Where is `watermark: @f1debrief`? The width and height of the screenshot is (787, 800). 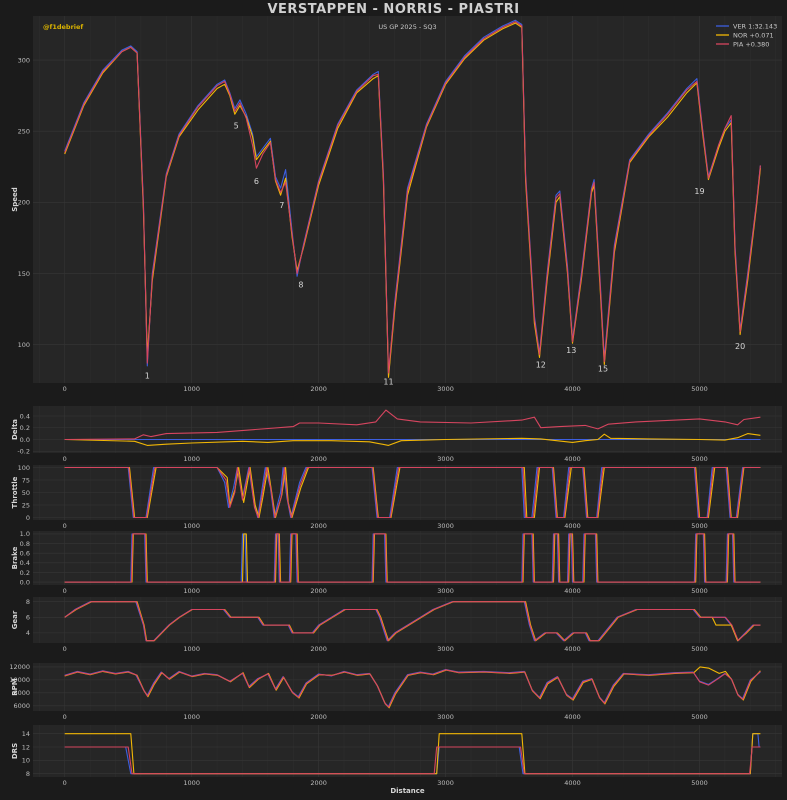 watermark: @f1debrief is located at coordinates (63, 27).